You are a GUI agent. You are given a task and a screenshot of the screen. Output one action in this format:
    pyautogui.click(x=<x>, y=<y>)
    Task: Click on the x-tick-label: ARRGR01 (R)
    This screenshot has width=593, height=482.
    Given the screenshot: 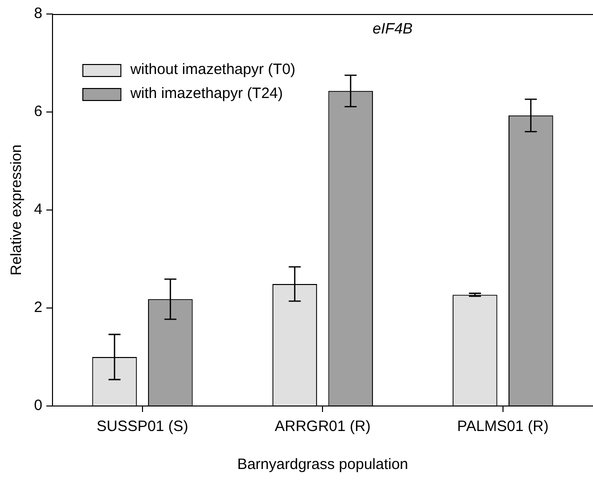 What is the action you would take?
    pyautogui.click(x=322, y=427)
    